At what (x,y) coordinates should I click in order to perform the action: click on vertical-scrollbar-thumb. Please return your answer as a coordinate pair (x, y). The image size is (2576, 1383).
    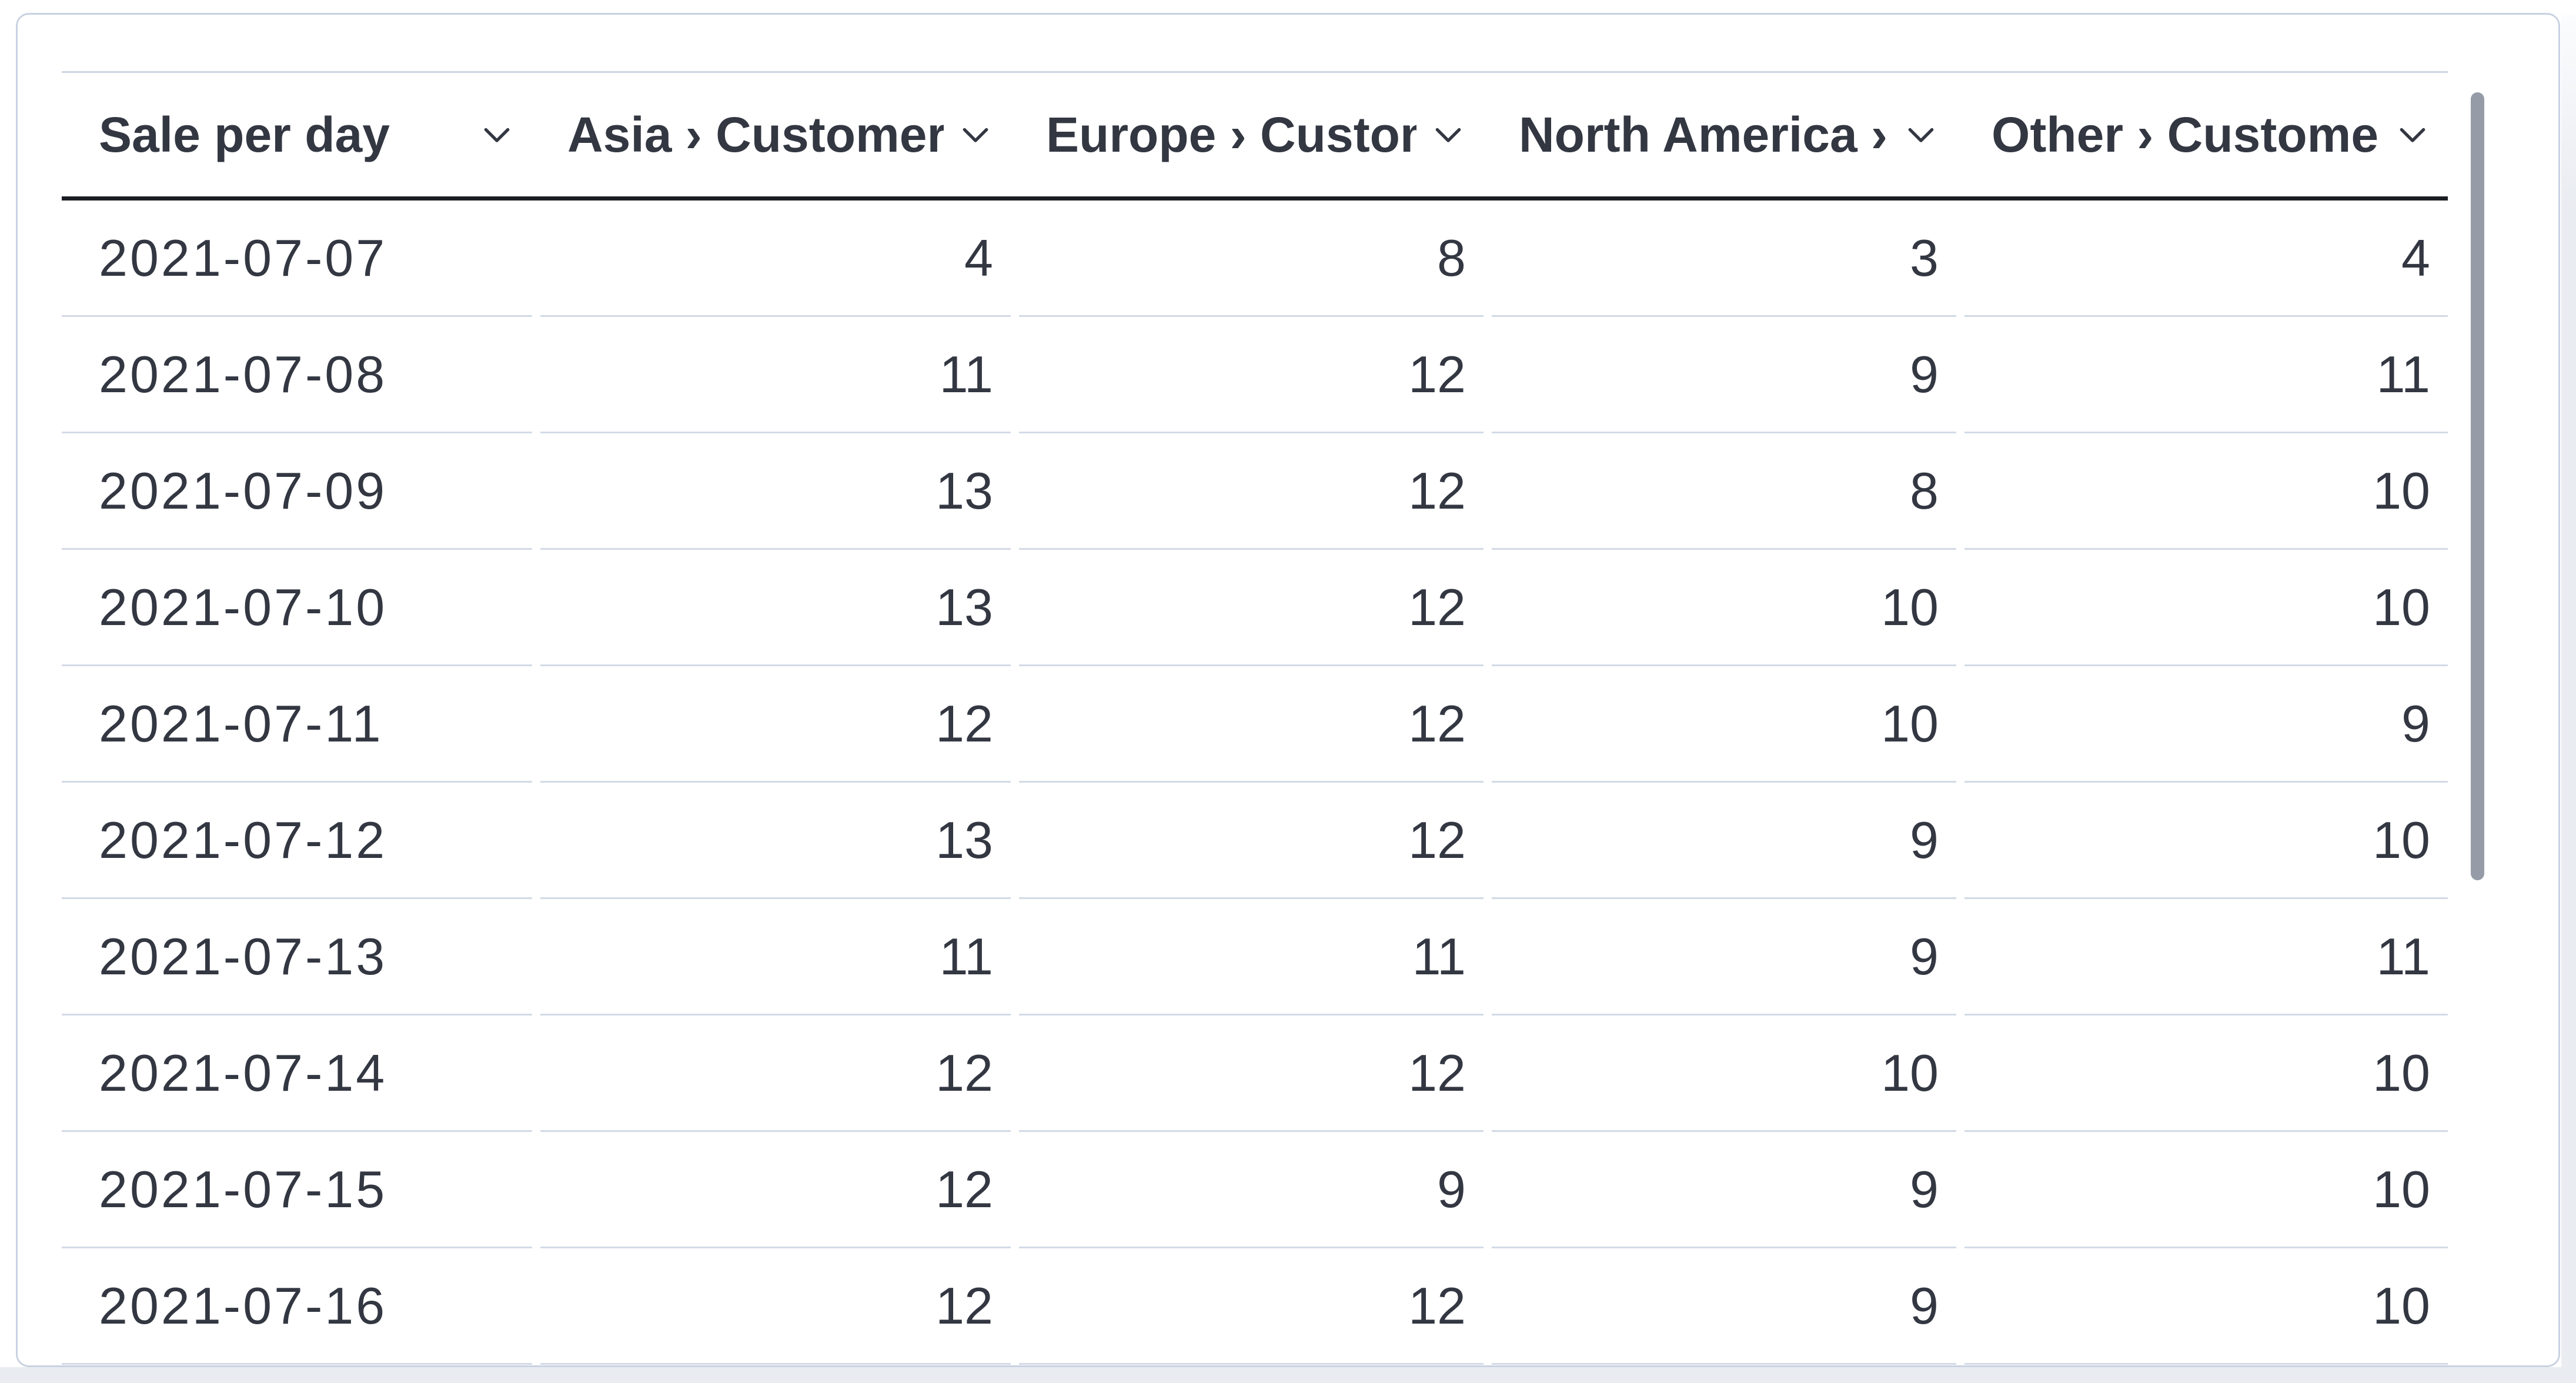
    Looking at the image, I should click on (2477, 486).